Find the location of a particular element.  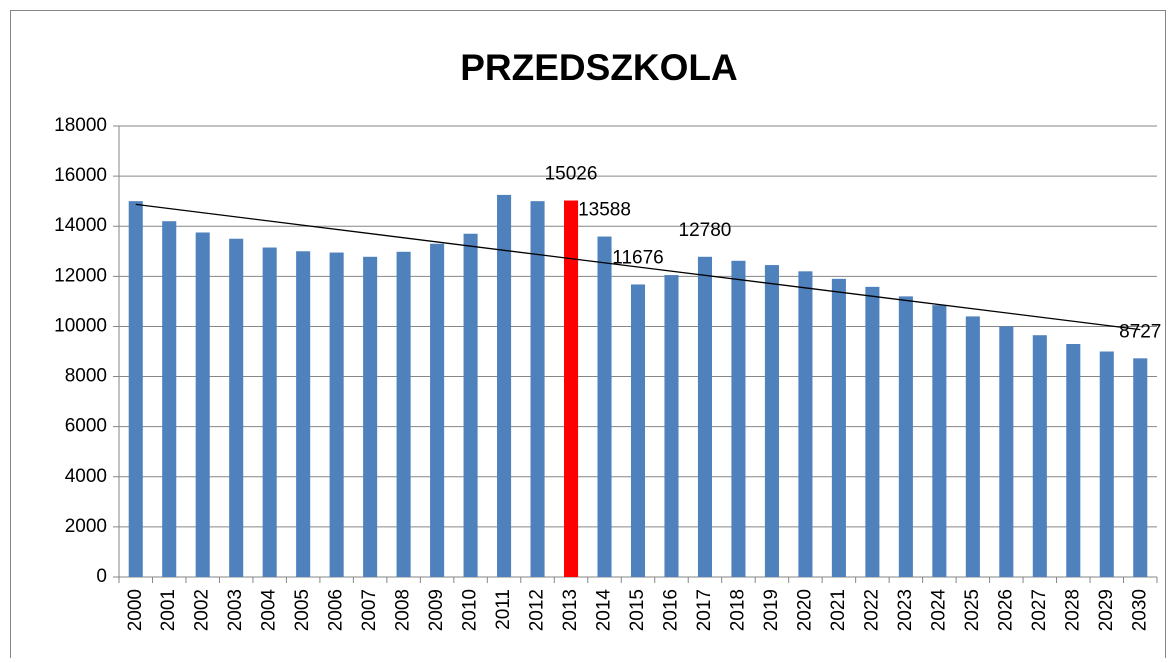

x-tick-label: 2014 is located at coordinates (604, 610).